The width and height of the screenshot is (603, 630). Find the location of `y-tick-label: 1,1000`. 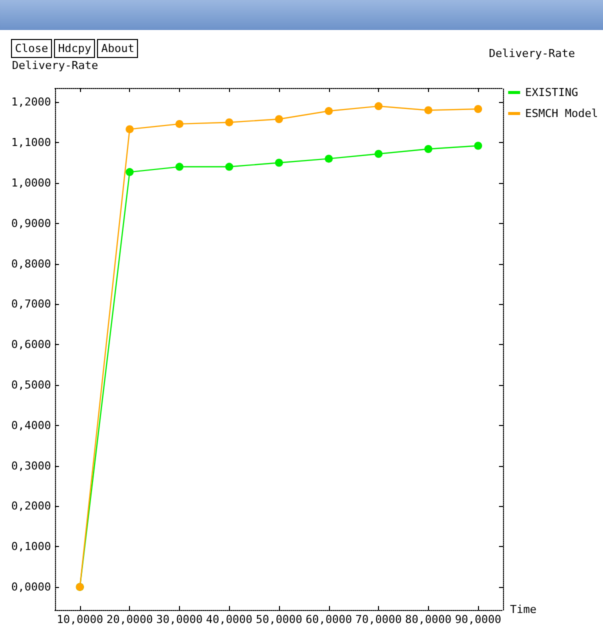

y-tick-label: 1,1000 is located at coordinates (31, 143).